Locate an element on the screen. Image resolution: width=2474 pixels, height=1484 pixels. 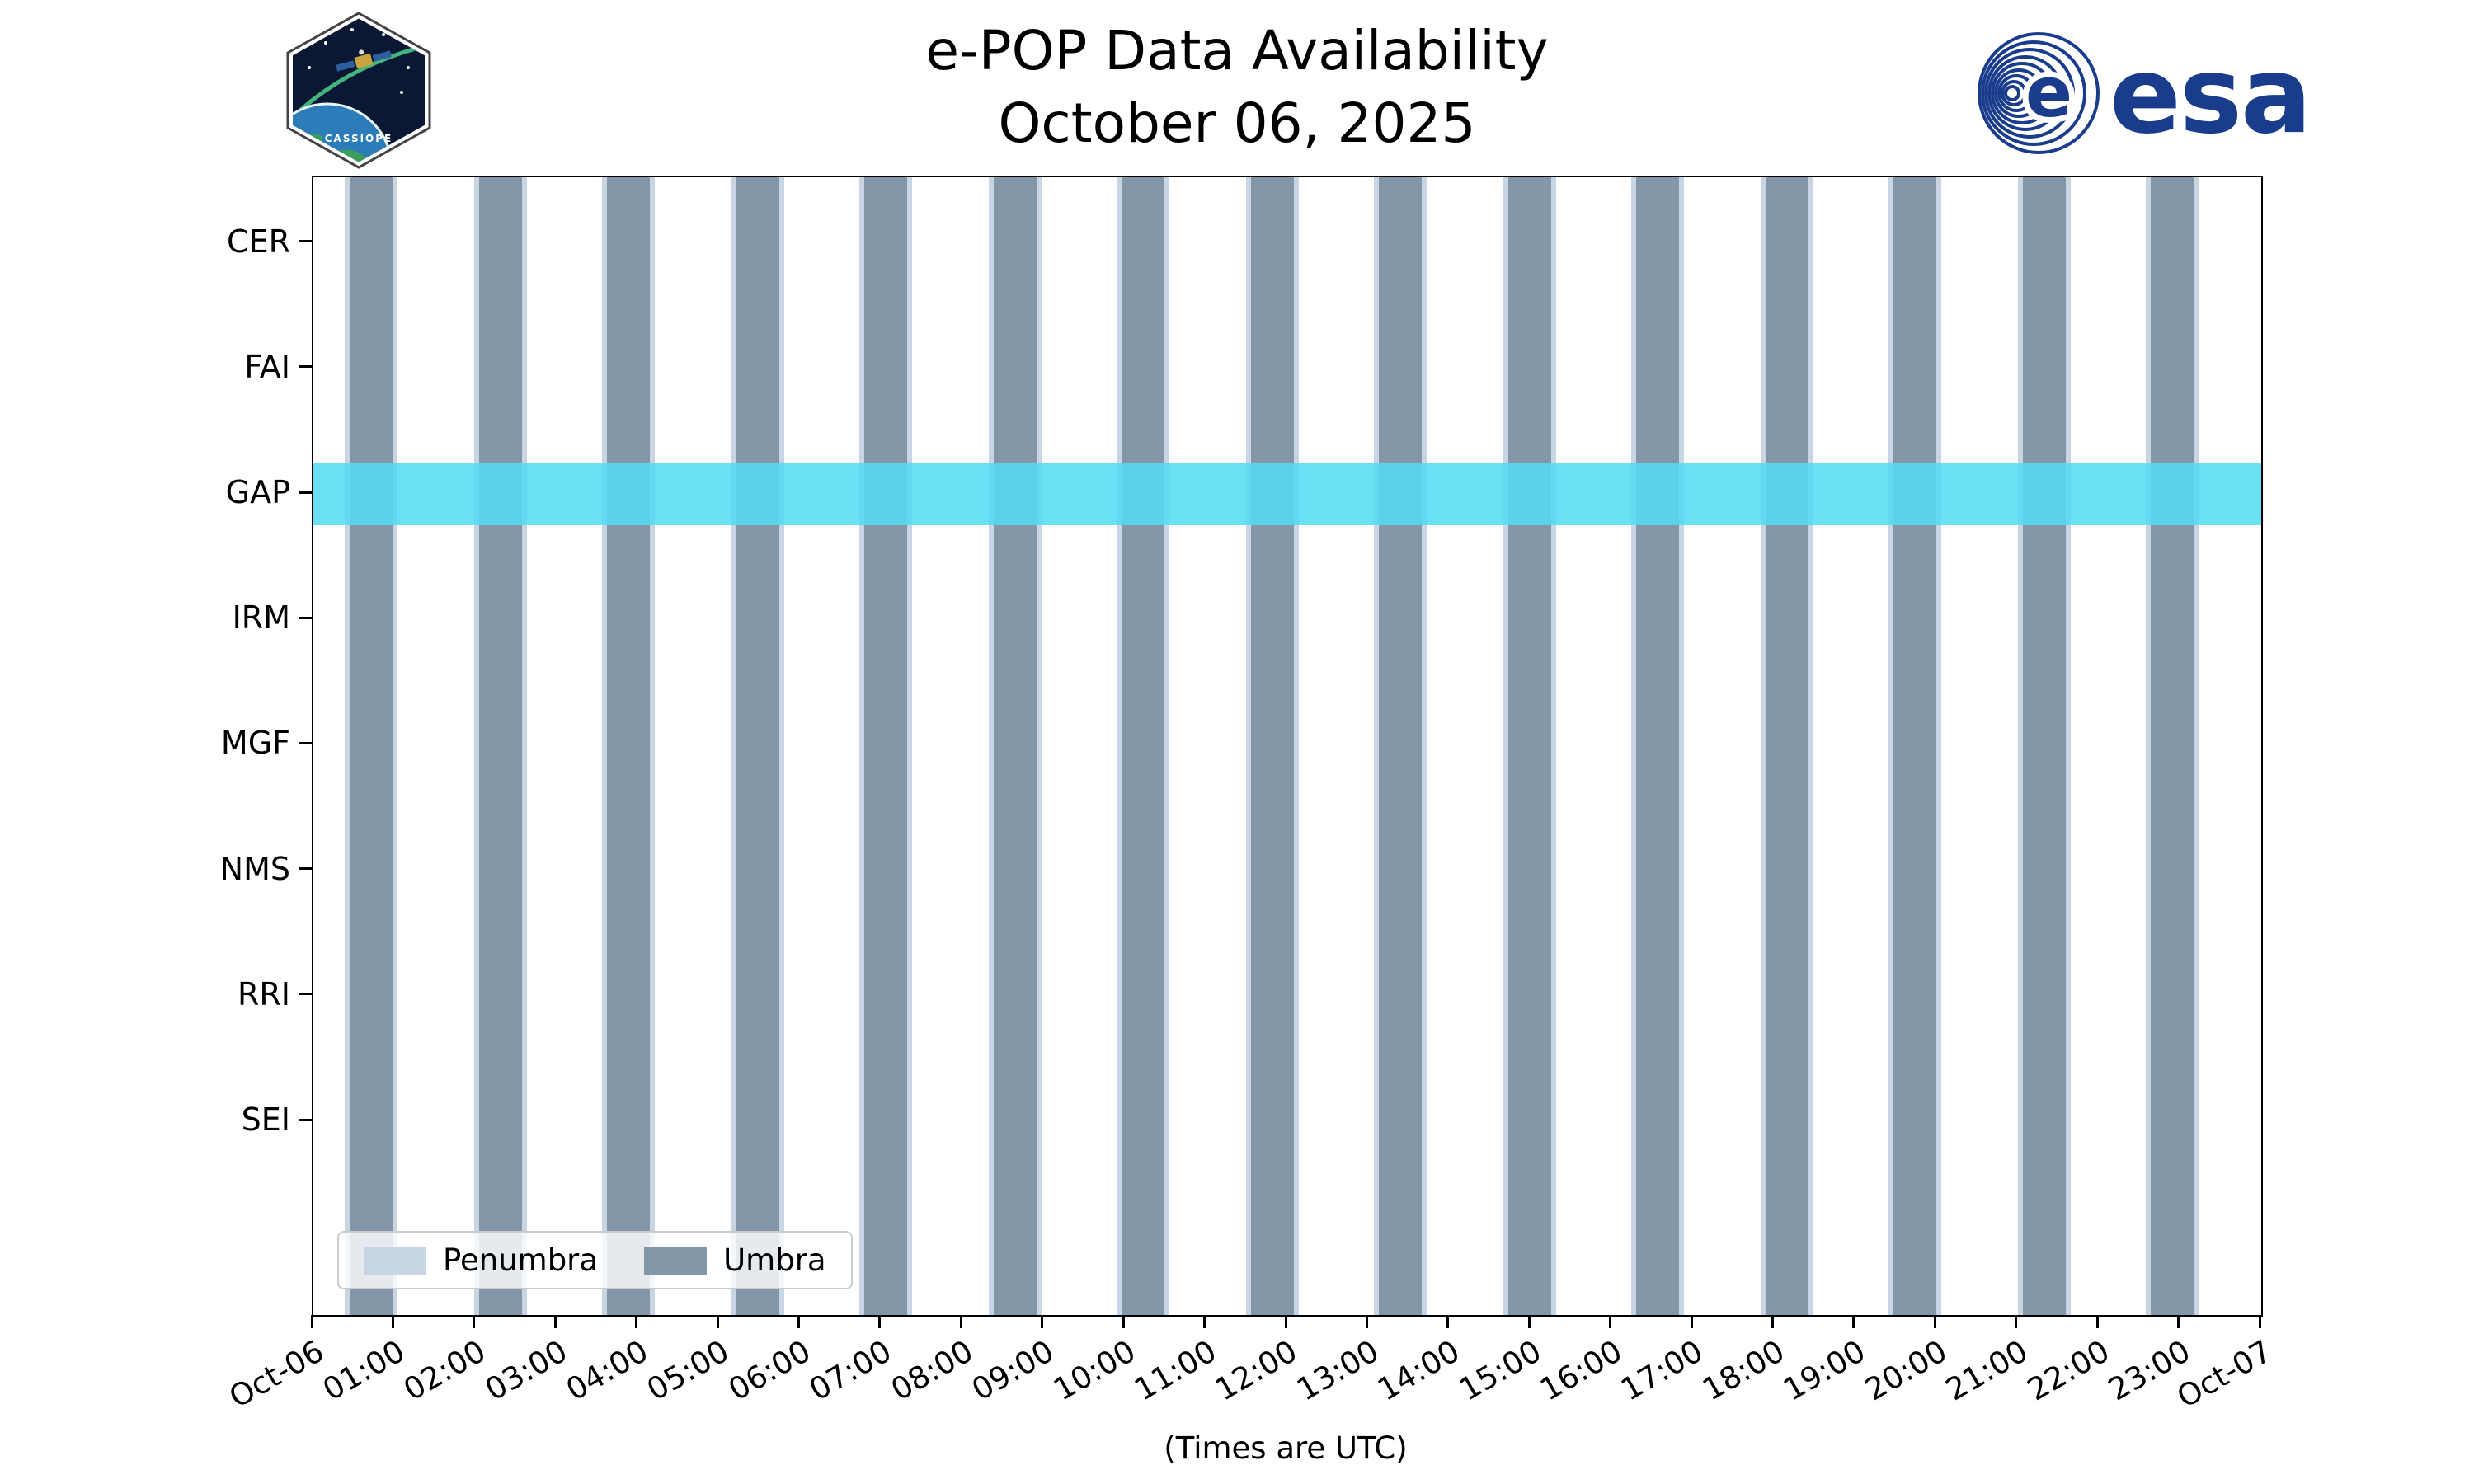
esa-globe-e: e is located at coordinates (2048, 92).